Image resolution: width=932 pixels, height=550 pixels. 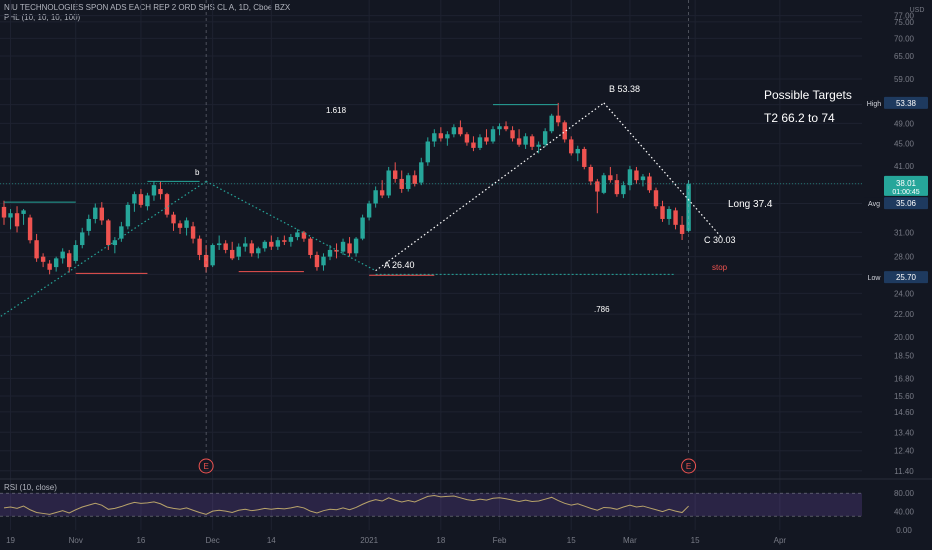 What do you see at coordinates (336, 110) in the screenshot?
I see `fib-1618-label: 1.618` at bounding box center [336, 110].